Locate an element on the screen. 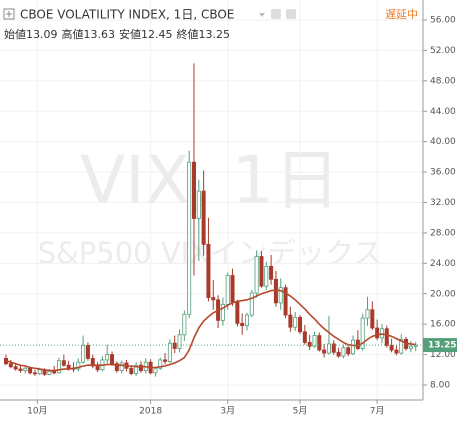 The width and height of the screenshot is (457, 422). ohlc-legend: 始値 13.09 高値 13.63 安値 12.45 終値 13.25 is located at coordinates (117, 34).